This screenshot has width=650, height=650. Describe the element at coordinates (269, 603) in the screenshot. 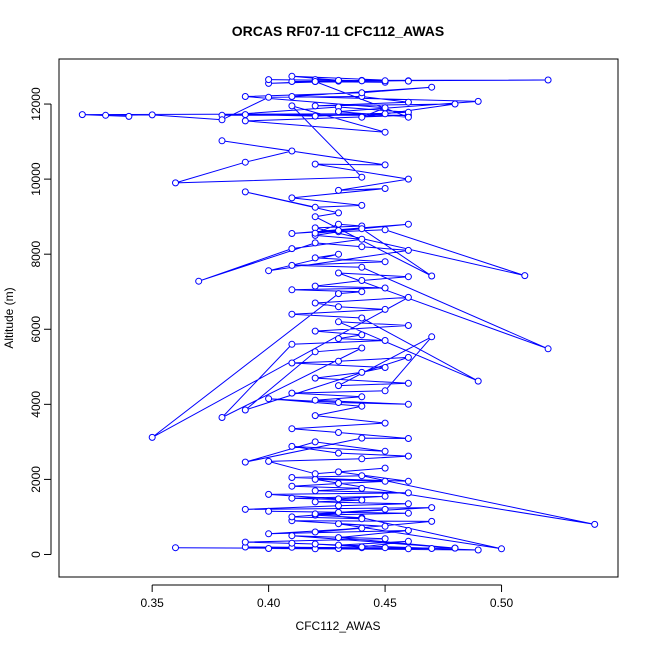

I see `x-tick-label: 0.40` at that location.